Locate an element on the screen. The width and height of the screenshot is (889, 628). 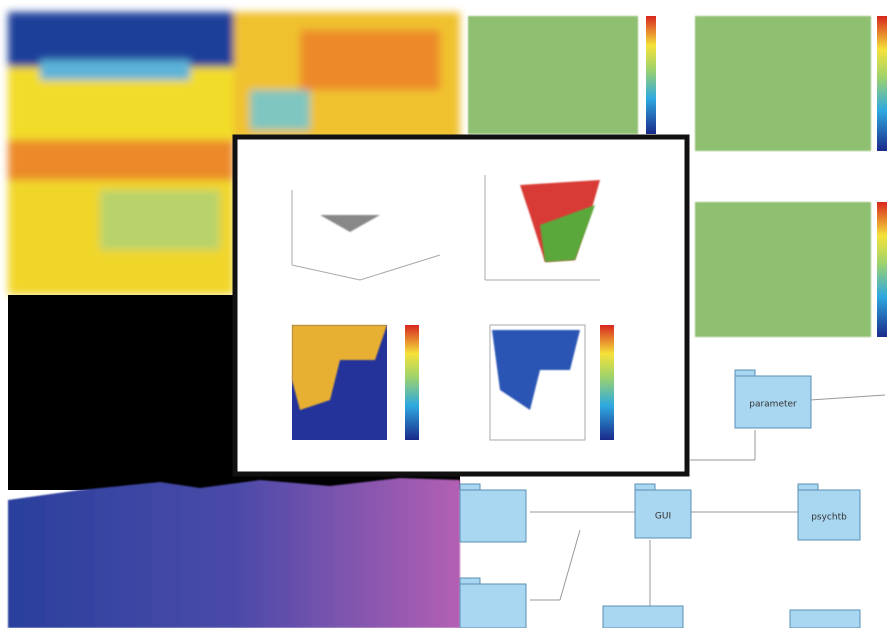
node-label: GUI is located at coordinates (663, 517).